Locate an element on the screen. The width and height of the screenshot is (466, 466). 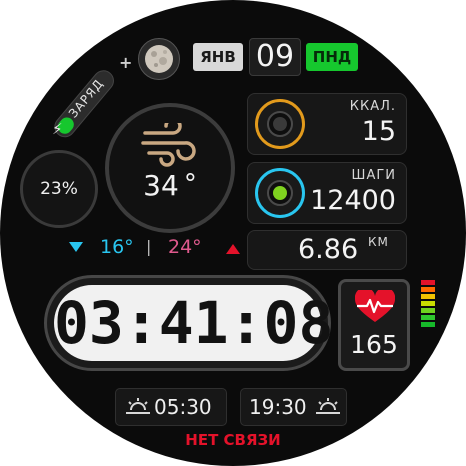
time-capsule: 03:41:08 is located at coordinates (188, 323).